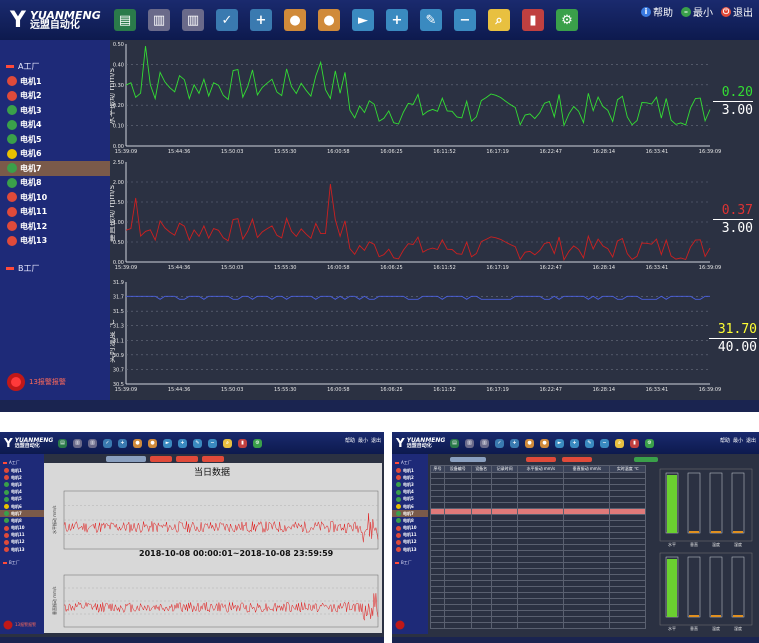 The height and width of the screenshot is (643, 759). What do you see at coordinates (657, 11) in the screenshot?
I see `help-button: i 帮助` at bounding box center [657, 11].